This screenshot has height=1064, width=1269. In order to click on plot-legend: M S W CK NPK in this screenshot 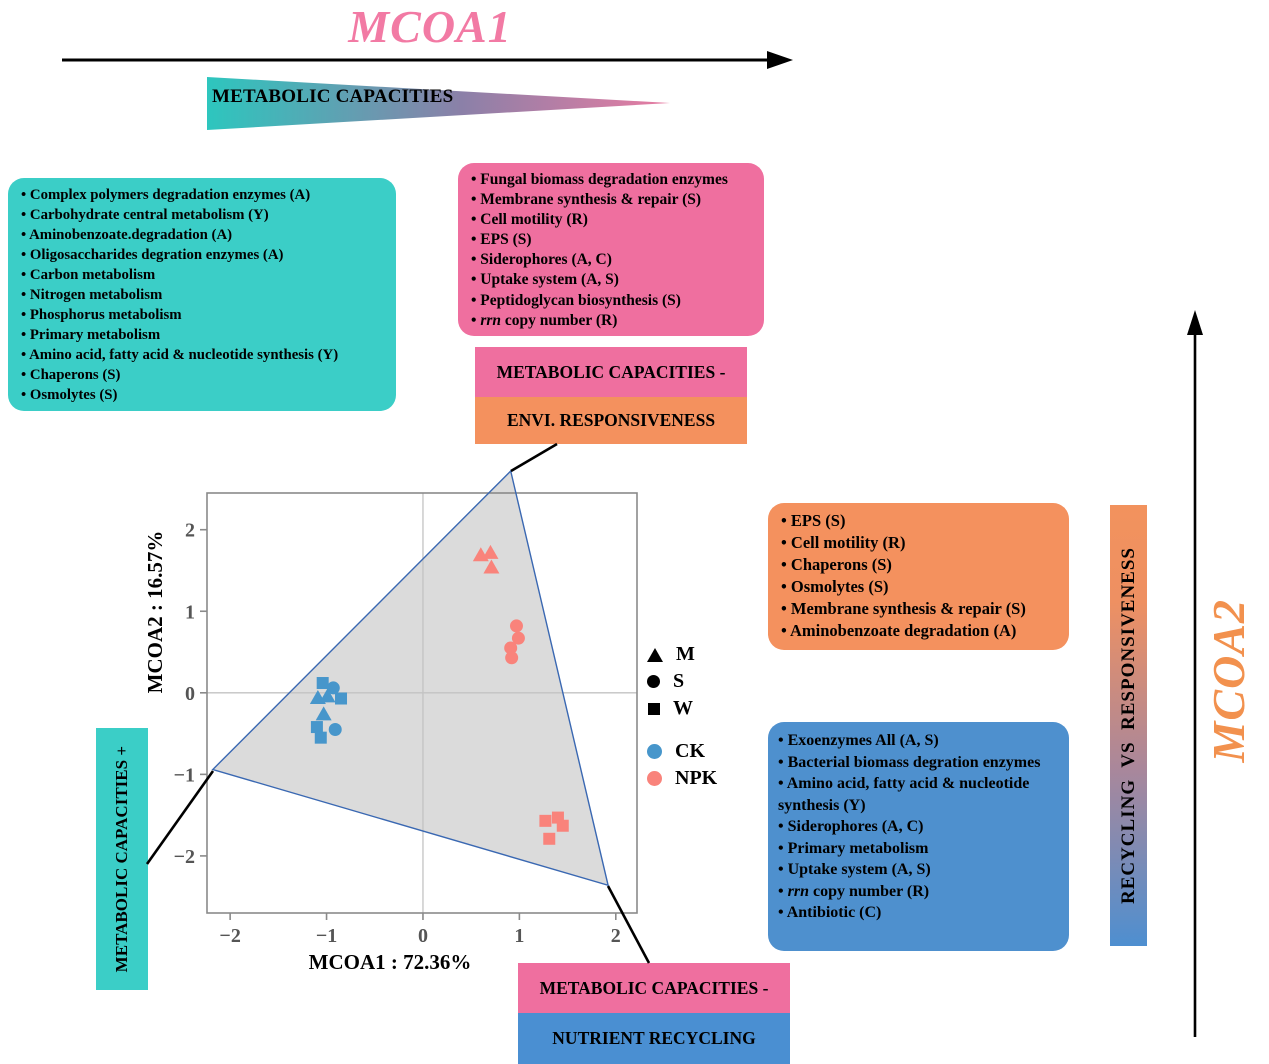, I will do `click(682, 716)`.